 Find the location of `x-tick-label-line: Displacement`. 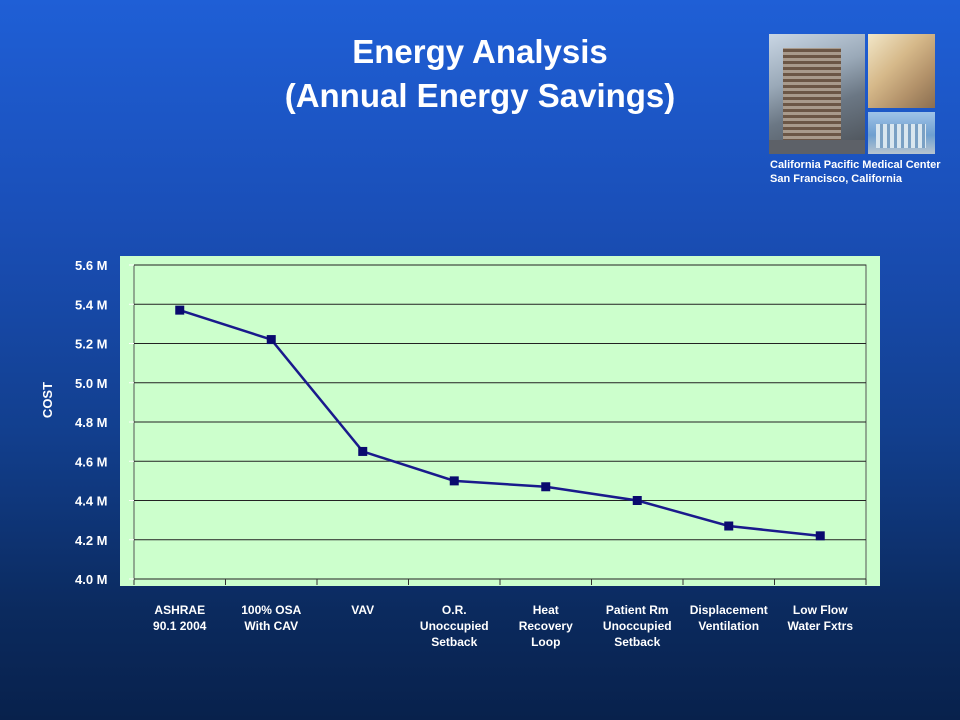

x-tick-label-line: Displacement is located at coordinates (729, 610).